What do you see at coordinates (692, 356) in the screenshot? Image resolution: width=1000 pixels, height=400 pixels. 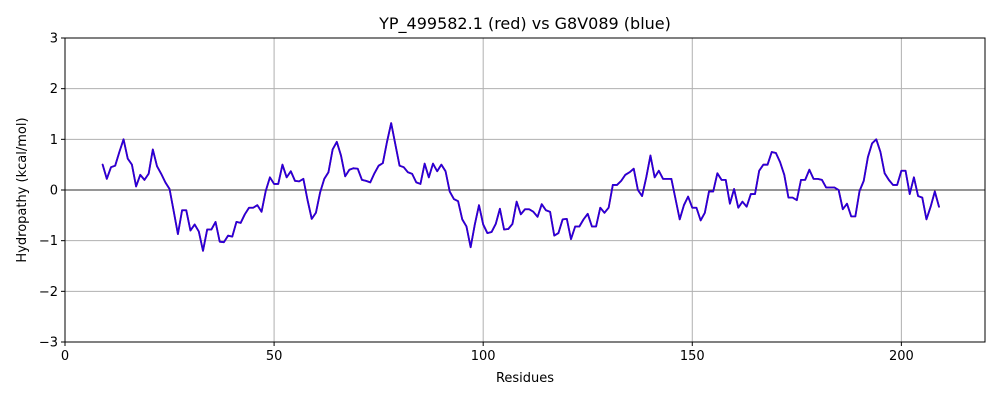 I see `x-tick-label: 150` at bounding box center [692, 356].